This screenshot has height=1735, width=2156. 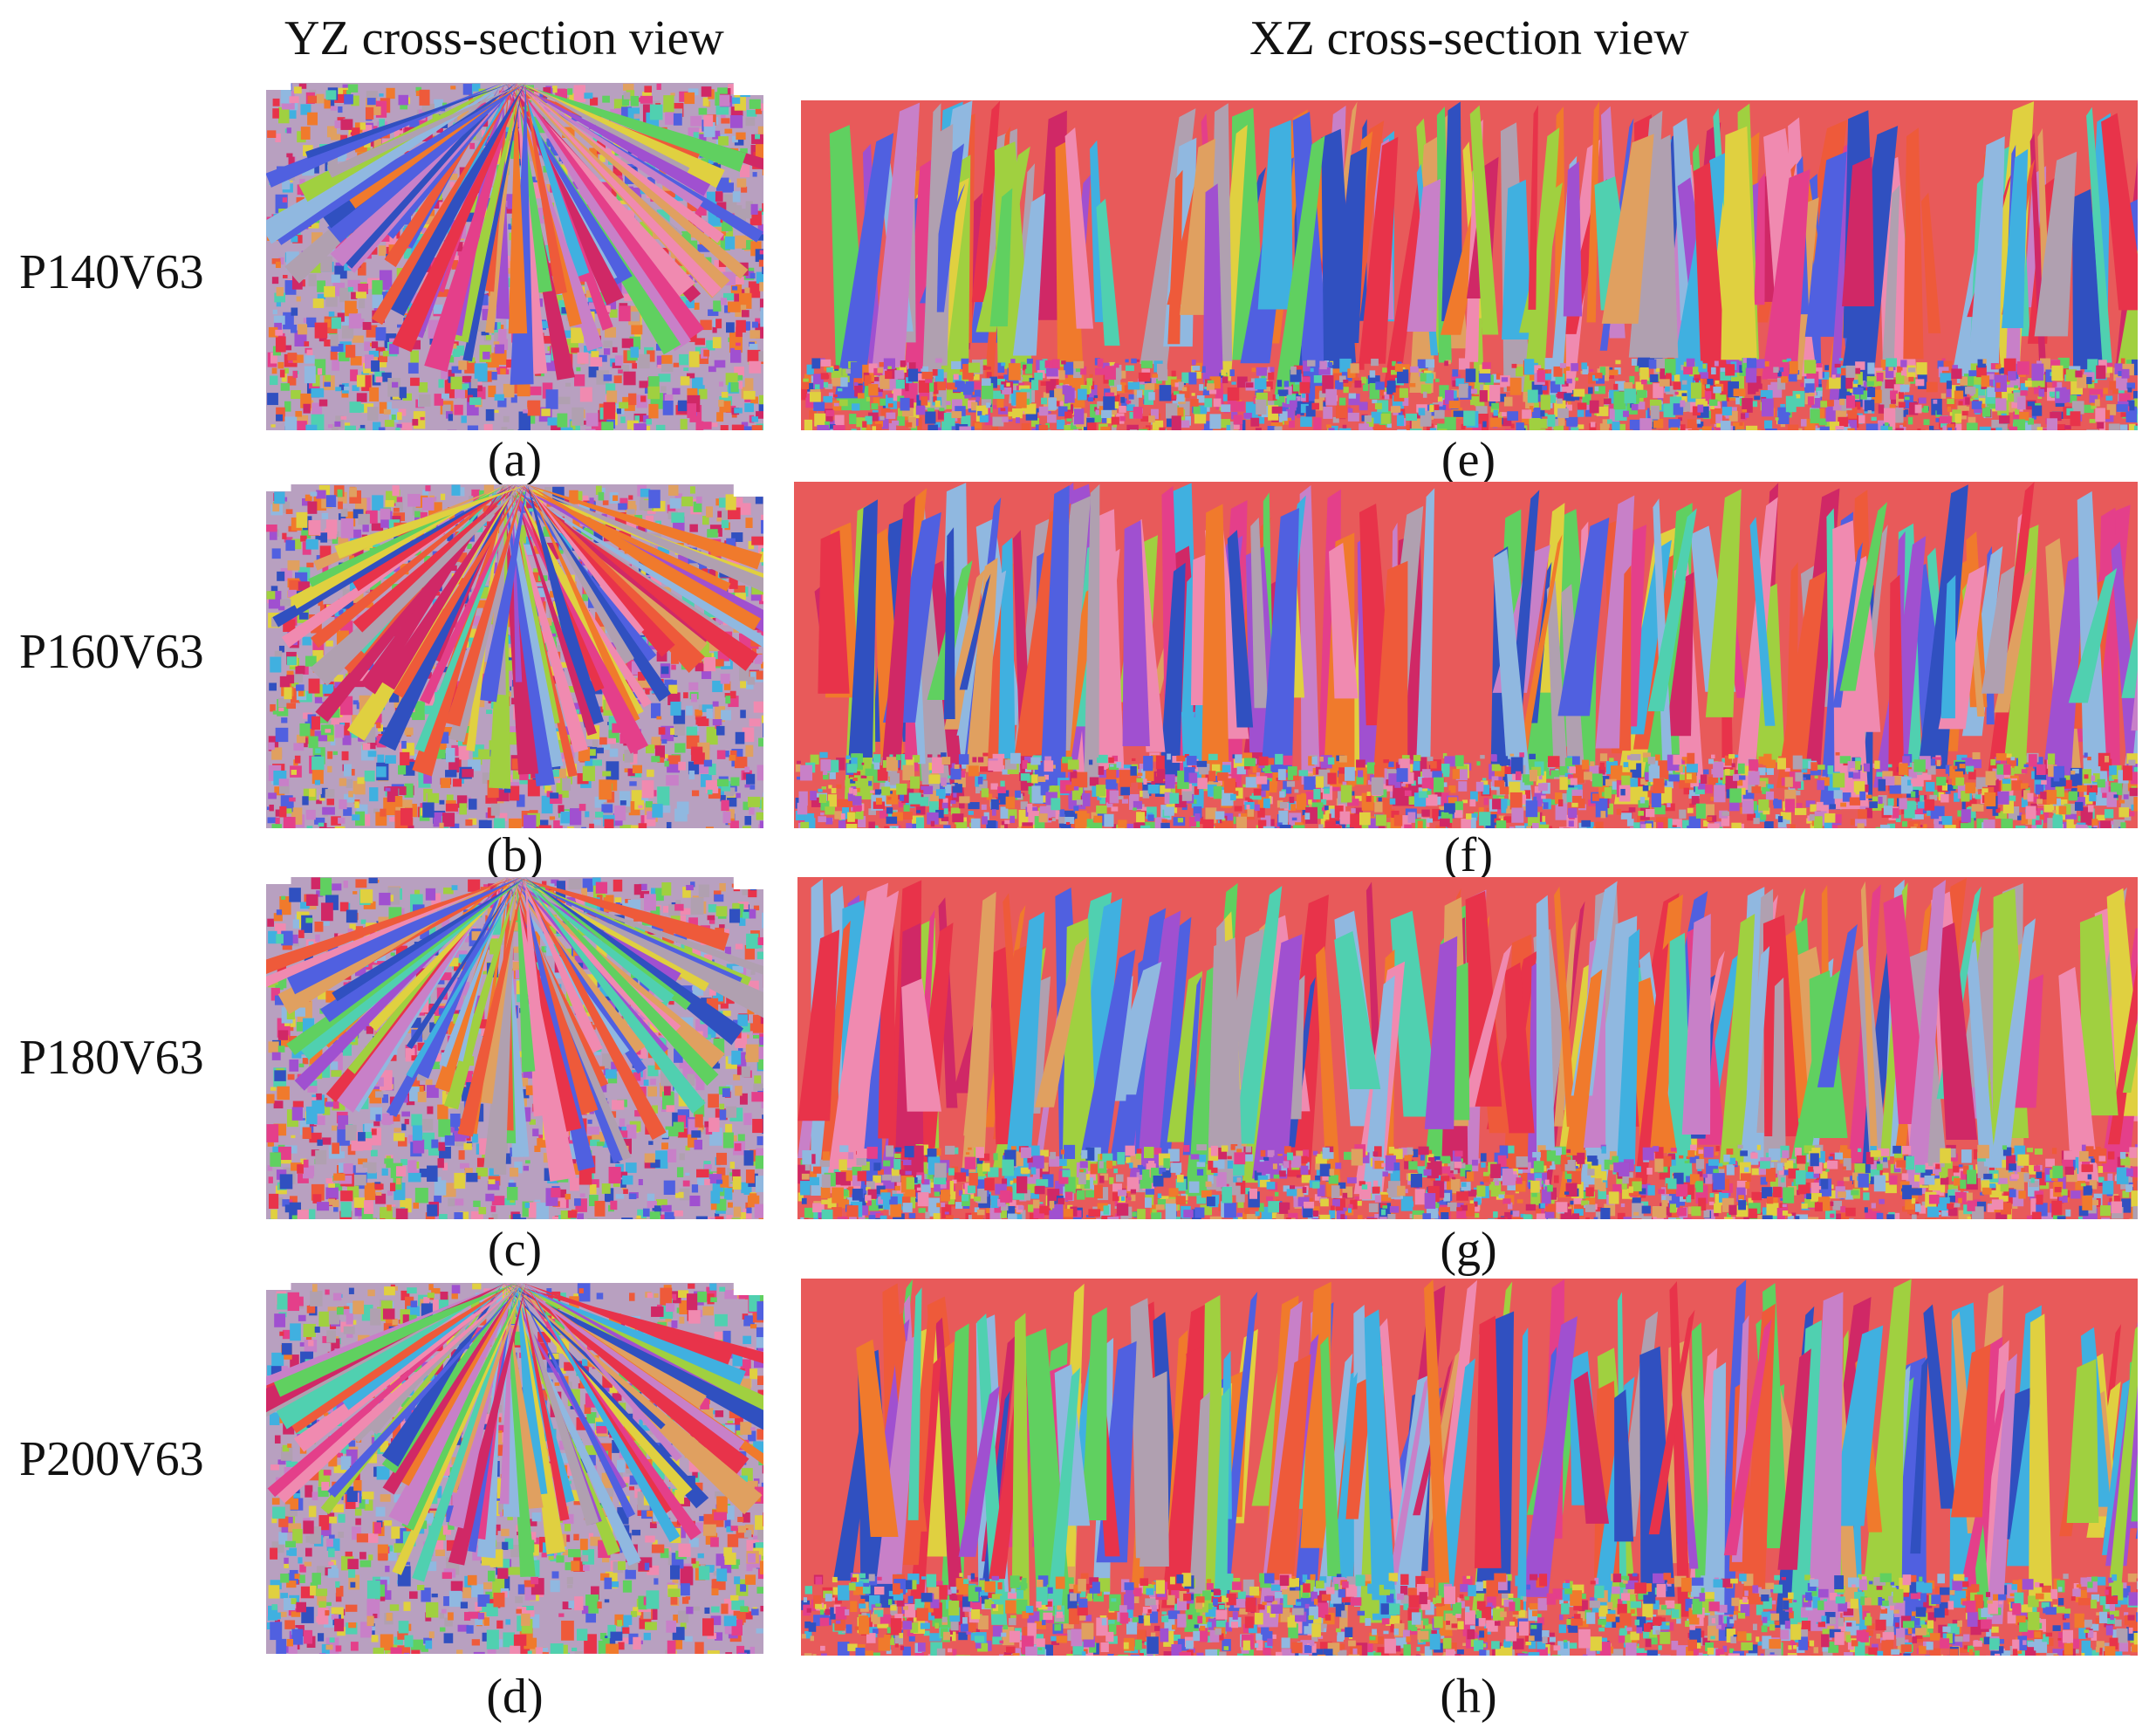 What do you see at coordinates (515, 460) in the screenshot?
I see `caption-a: (a)` at bounding box center [515, 460].